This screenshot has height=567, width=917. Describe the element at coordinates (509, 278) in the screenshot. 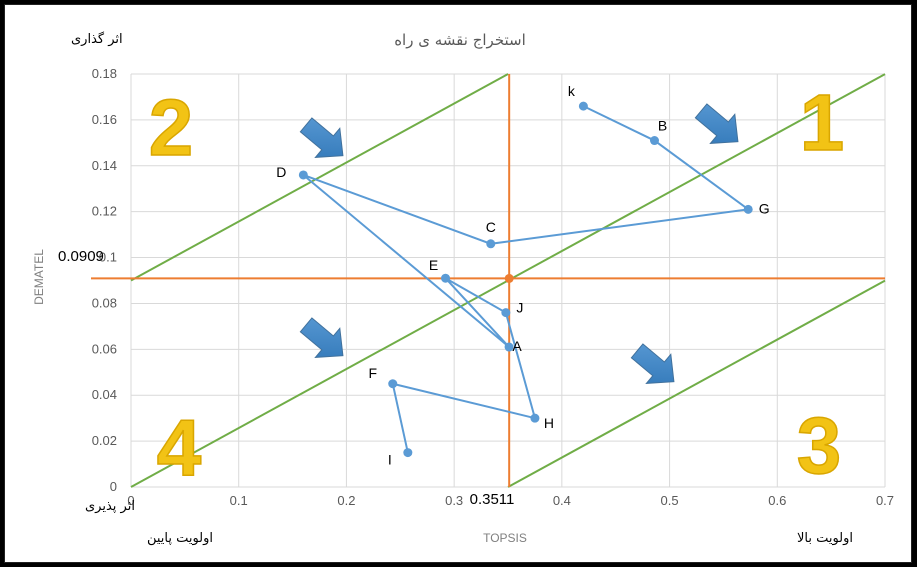

I see `threshold-intersection-point` at that location.